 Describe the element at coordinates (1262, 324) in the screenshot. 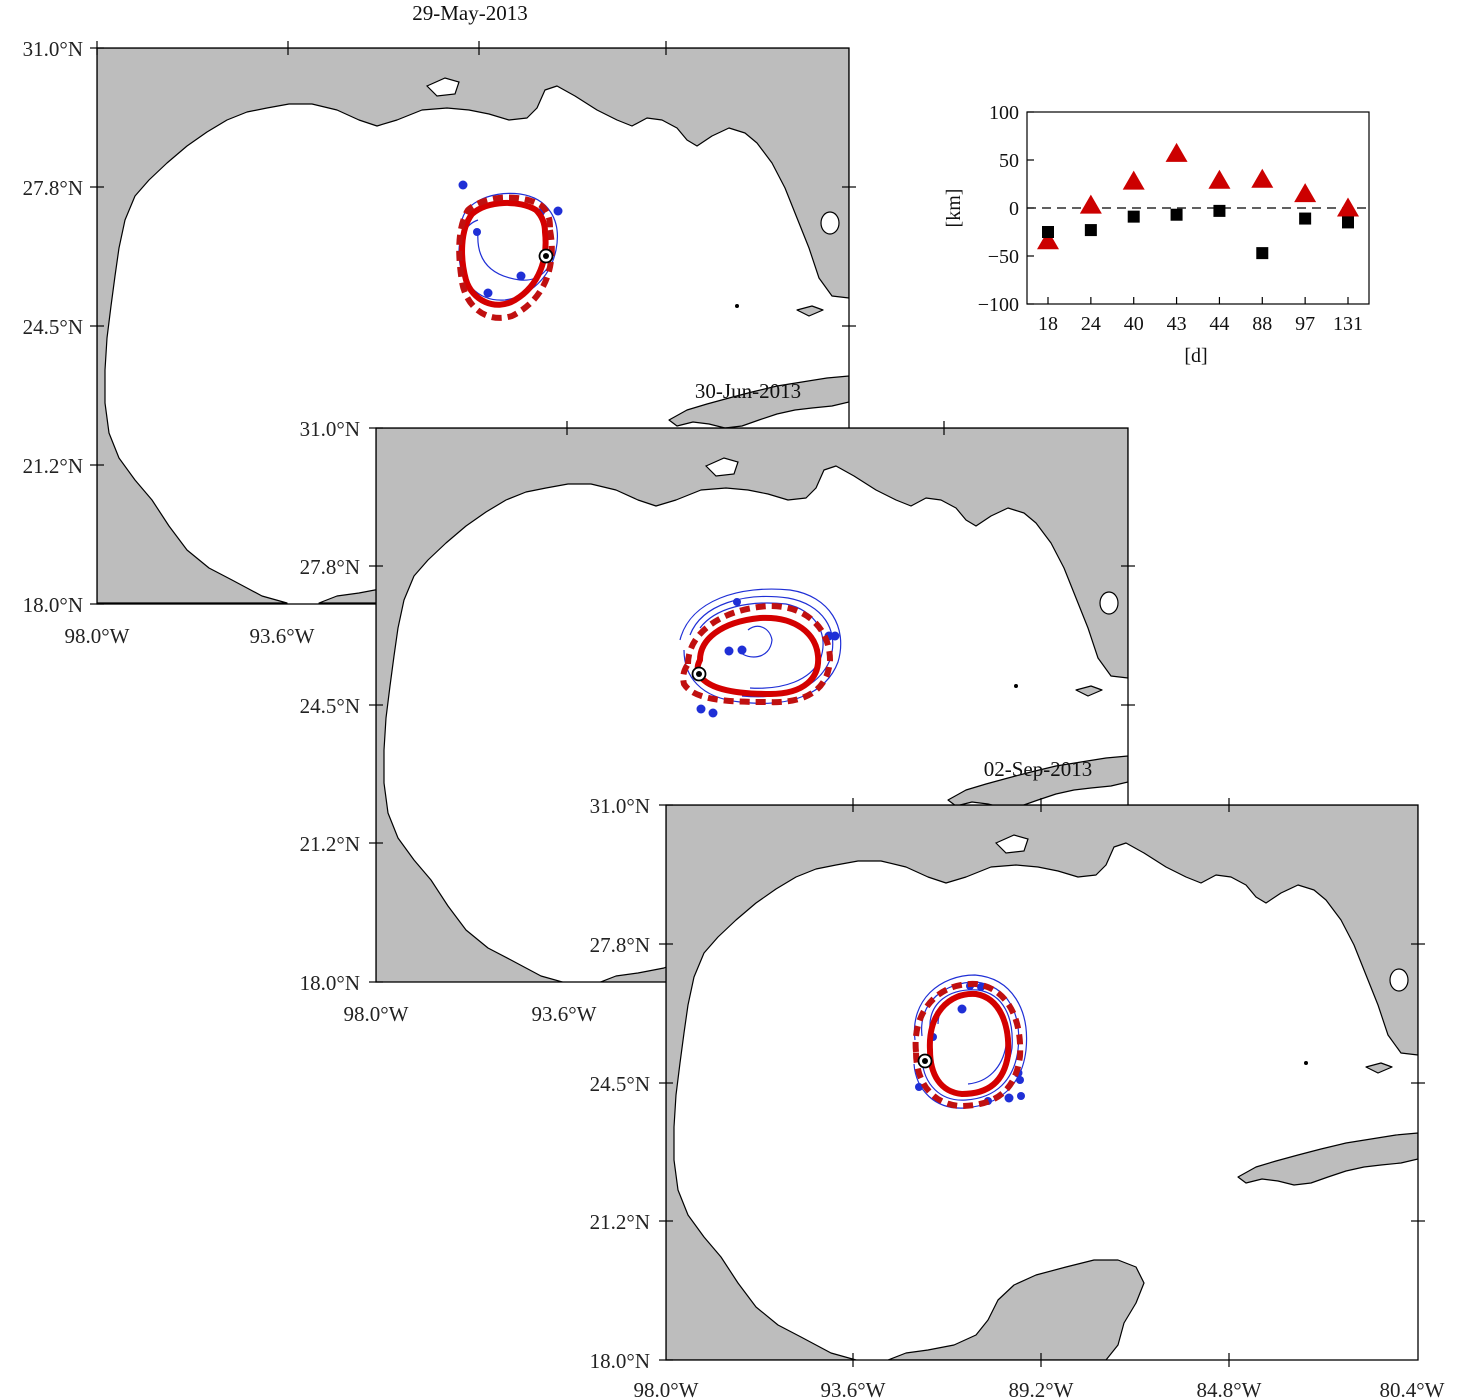

I see `x-tick-label: 88` at that location.